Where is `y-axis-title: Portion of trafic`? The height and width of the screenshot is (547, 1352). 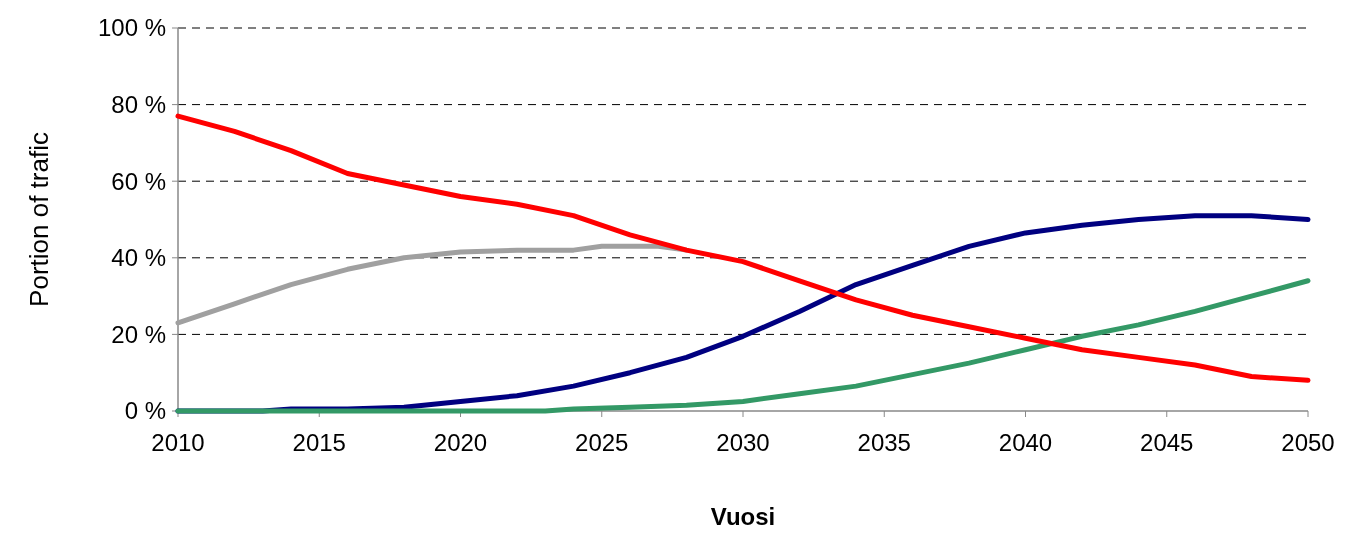
y-axis-title: Portion of trafic is located at coordinates (39, 219).